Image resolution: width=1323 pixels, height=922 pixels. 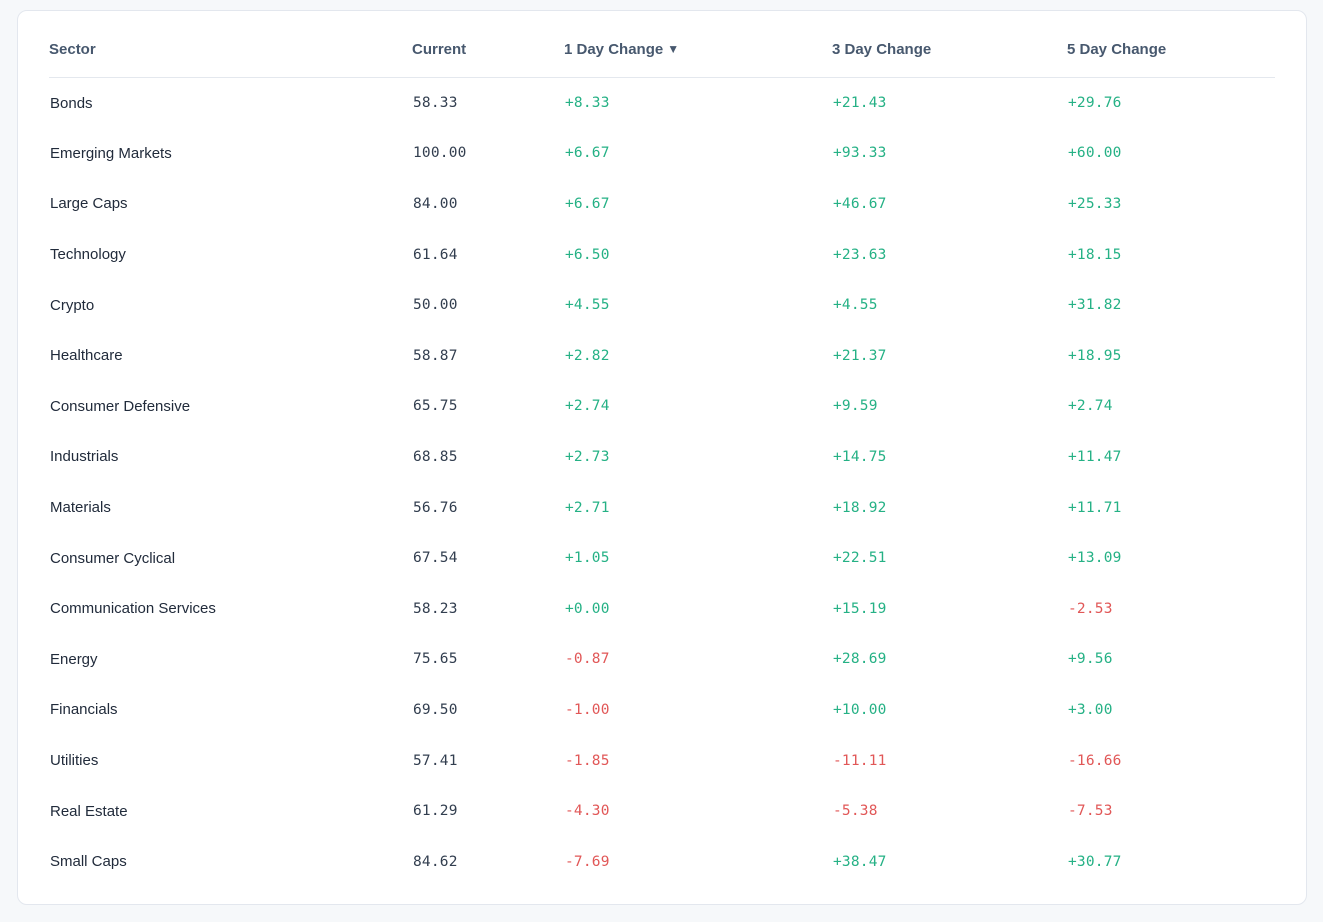 What do you see at coordinates (1090, 811) in the screenshot?
I see `change-5d-cell: -7.53` at bounding box center [1090, 811].